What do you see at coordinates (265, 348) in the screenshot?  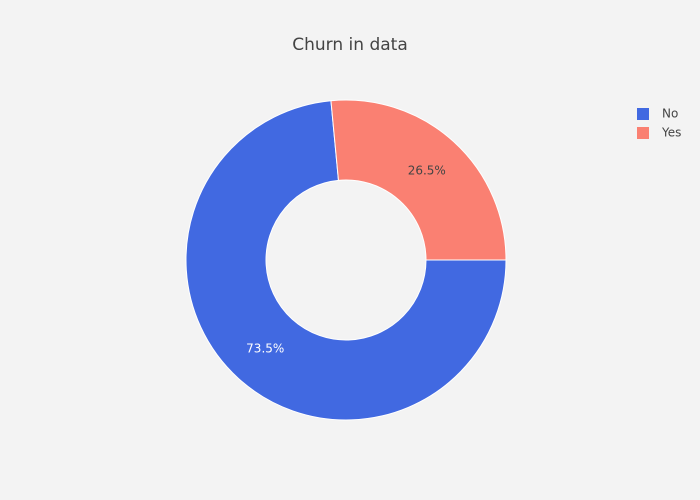 I see `slice-label: 73.5%` at bounding box center [265, 348].